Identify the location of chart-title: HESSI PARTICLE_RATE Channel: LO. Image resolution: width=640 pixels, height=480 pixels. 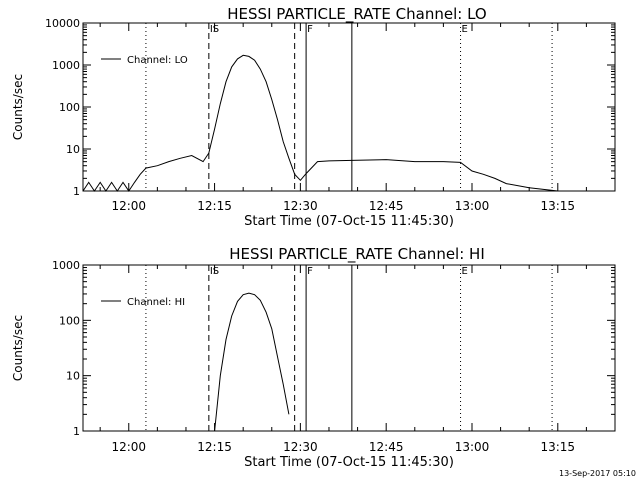
(356, 14).